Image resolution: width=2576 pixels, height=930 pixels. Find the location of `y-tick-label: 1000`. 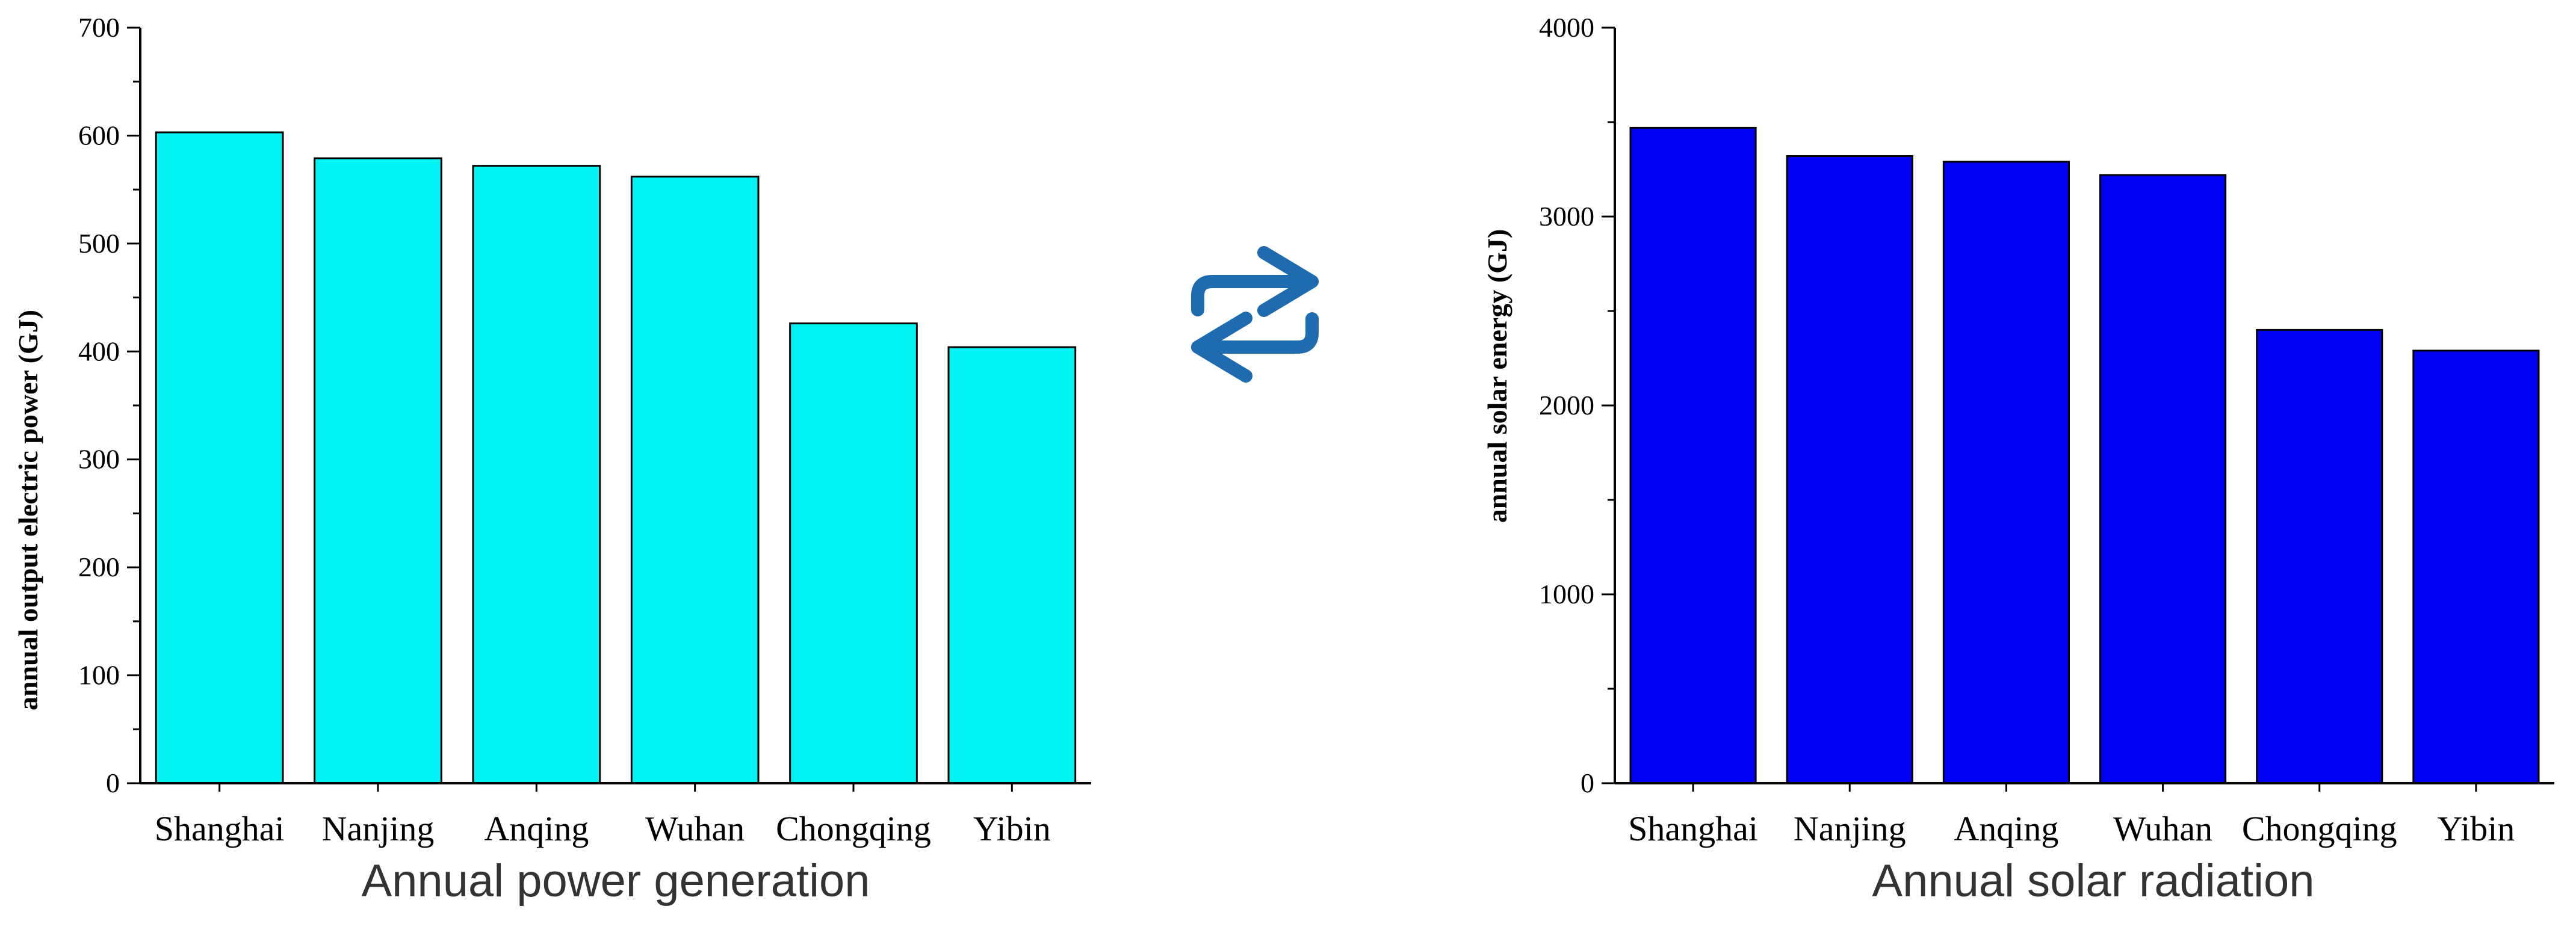

y-tick-label: 1000 is located at coordinates (1566, 594).